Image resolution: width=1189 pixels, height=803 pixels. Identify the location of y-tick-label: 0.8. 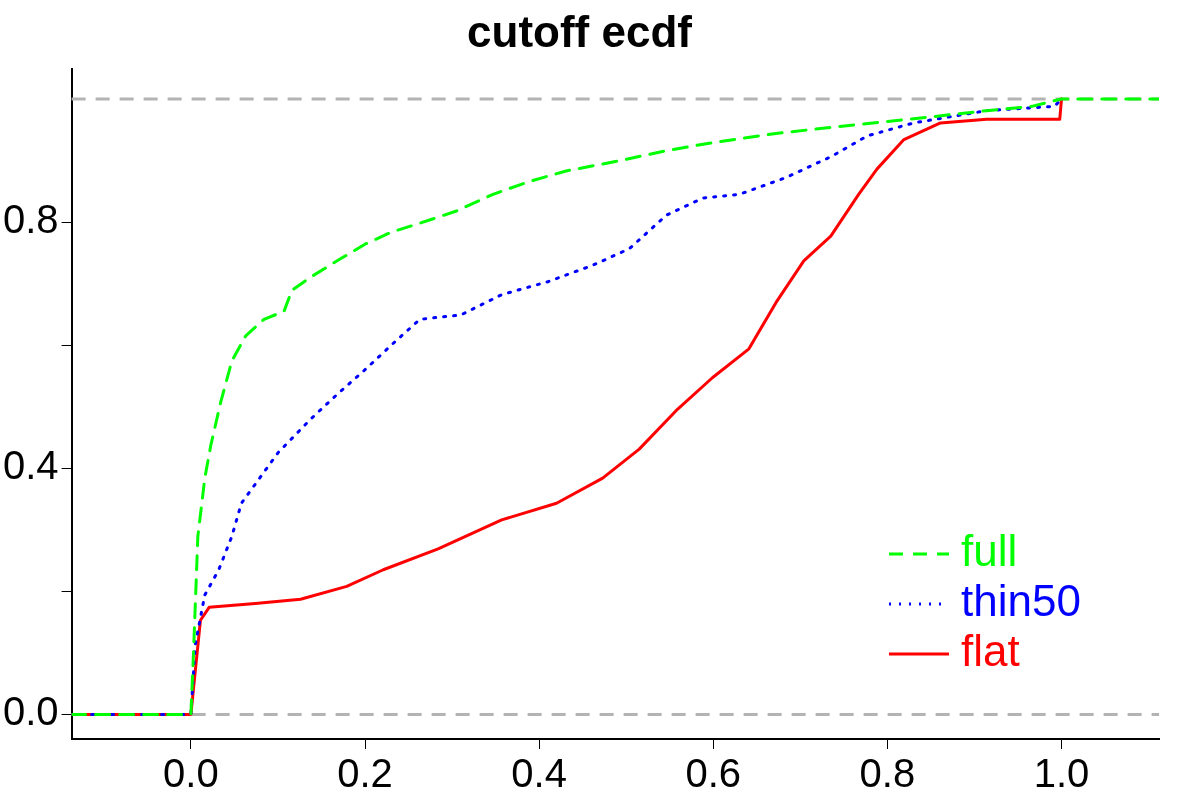
(31, 219).